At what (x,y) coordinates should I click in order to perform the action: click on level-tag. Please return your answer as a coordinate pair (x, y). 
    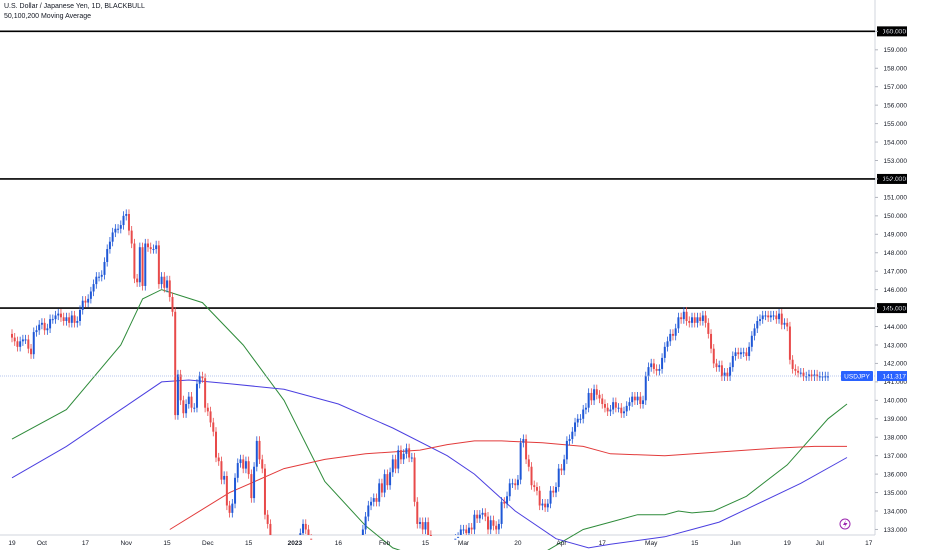
    Looking at the image, I should click on (892, 308).